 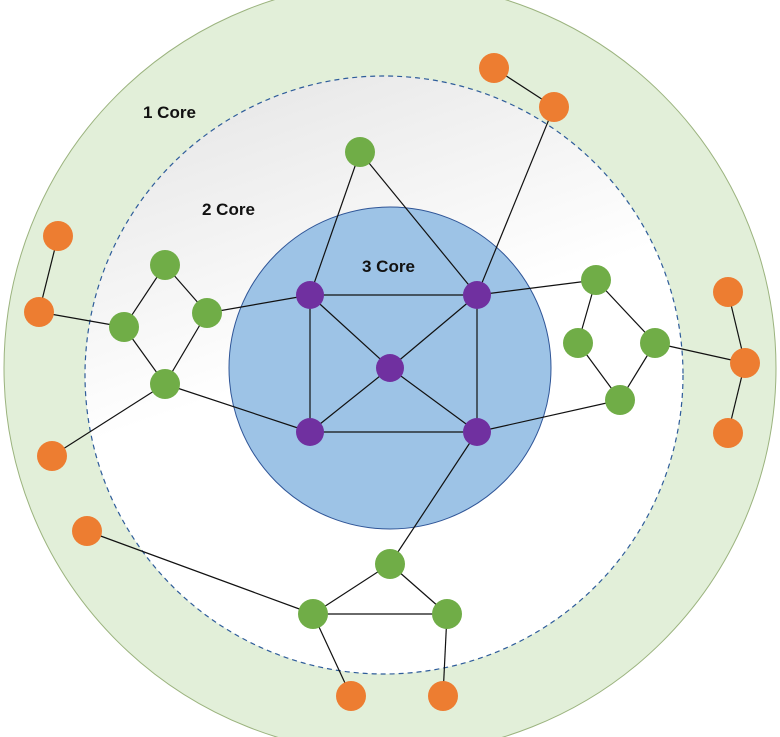 I want to click on core2-label: 2 Core, so click(x=228, y=209).